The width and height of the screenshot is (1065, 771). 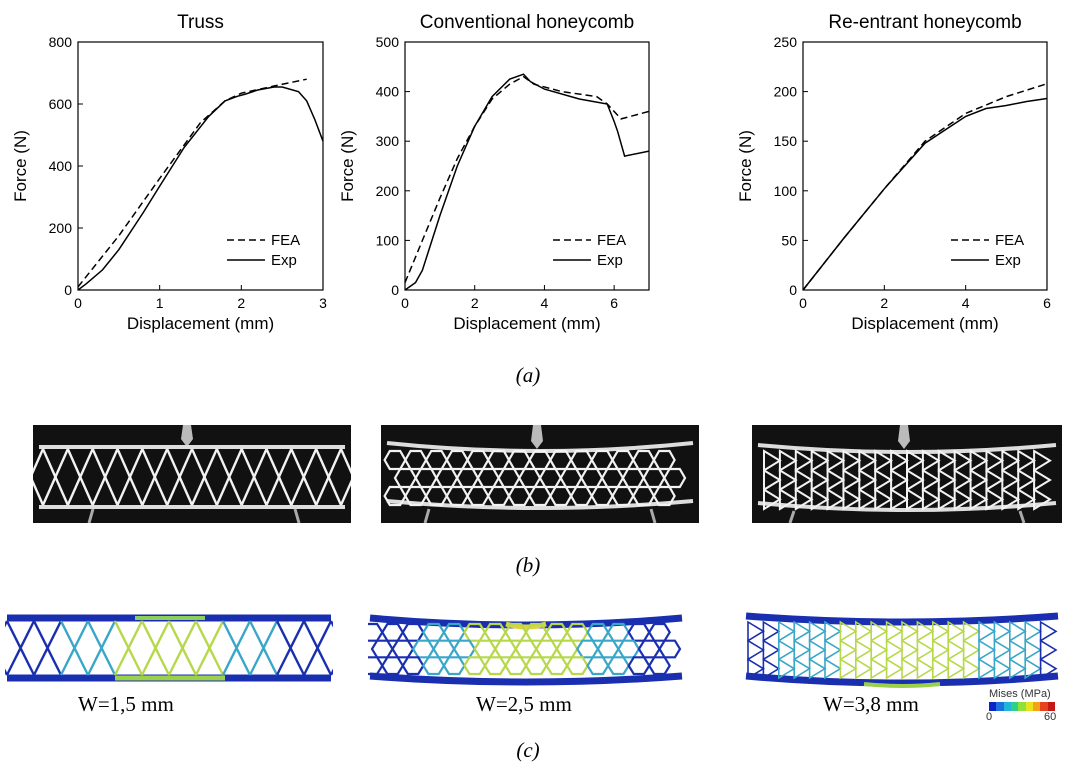 I want to click on plot-frame, so click(x=527, y=166).